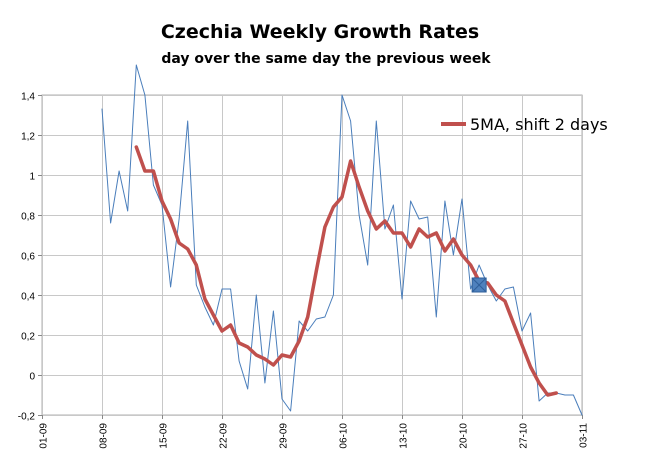 The image size is (645, 461). I want to click on x-tick-label: 15-09, so click(164, 436).